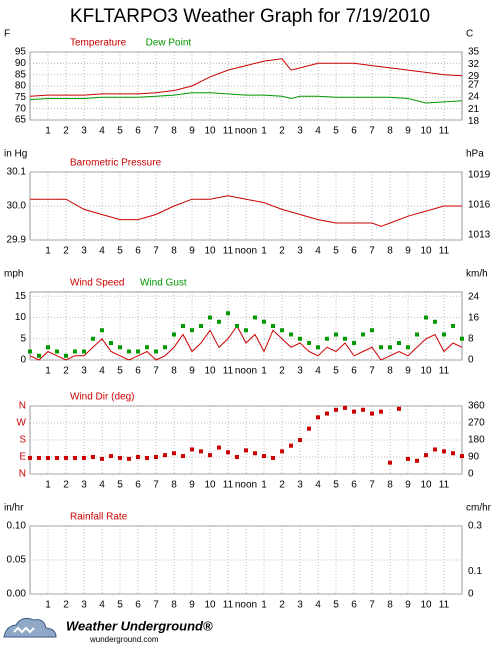 Image resolution: width=500 pixels, height=645 pixels. I want to click on y-tick-label: 95, so click(21, 52).